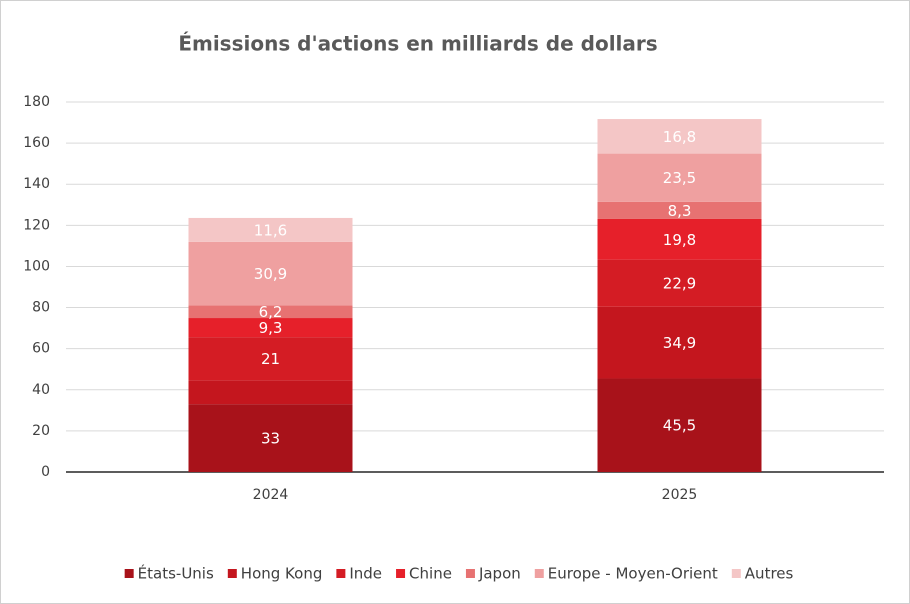 The image size is (910, 604). I want to click on y-tick-label: 0, so click(45, 472).